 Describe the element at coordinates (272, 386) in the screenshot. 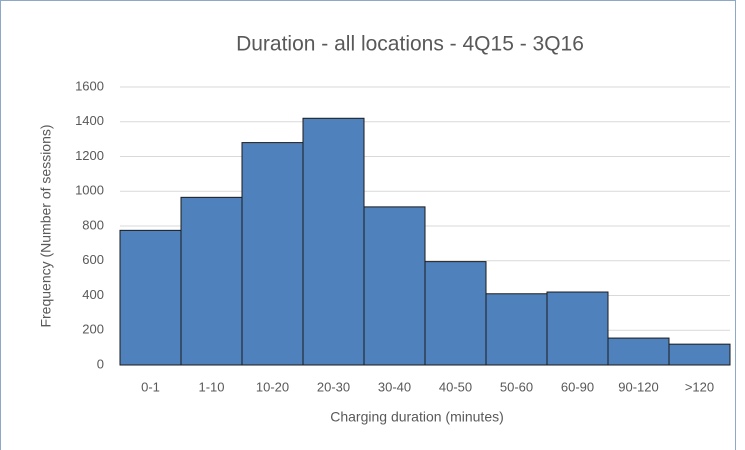

I see `x-tick-label: 10-20` at that location.